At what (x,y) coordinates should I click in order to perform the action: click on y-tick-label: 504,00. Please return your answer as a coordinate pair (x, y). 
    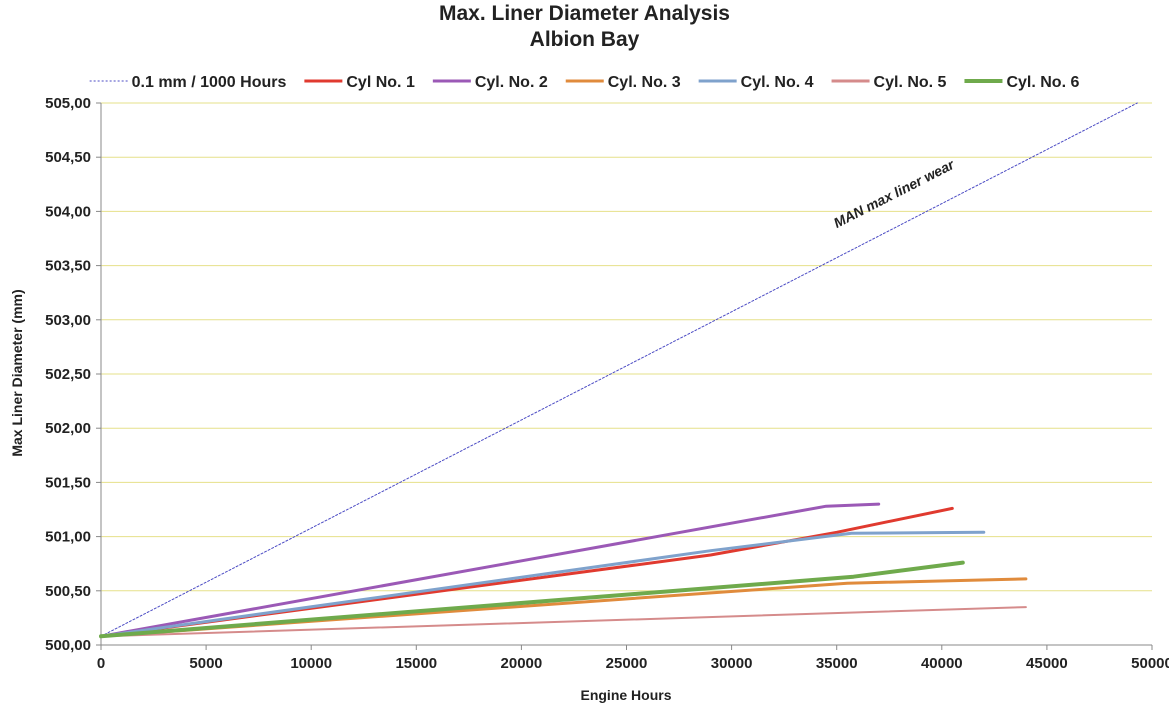
    Looking at the image, I should click on (68, 211).